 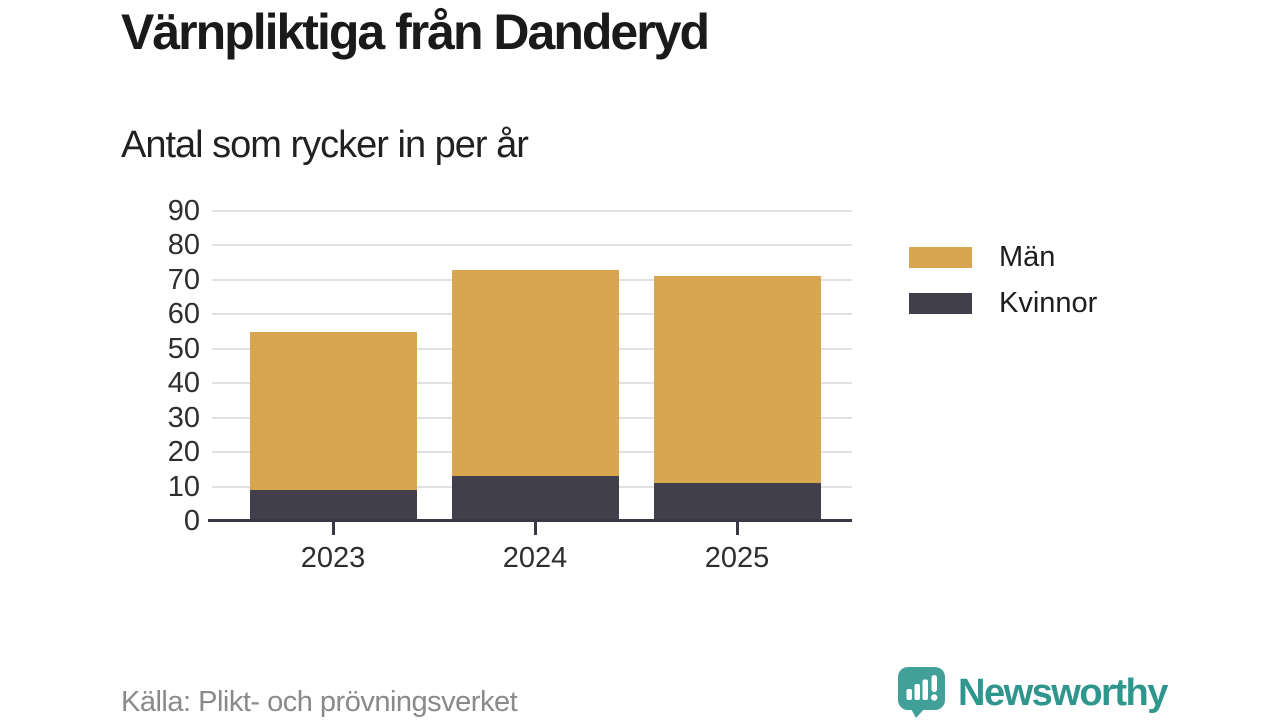 I want to click on y-axis-tick-label: 10, so click(x=183, y=486).